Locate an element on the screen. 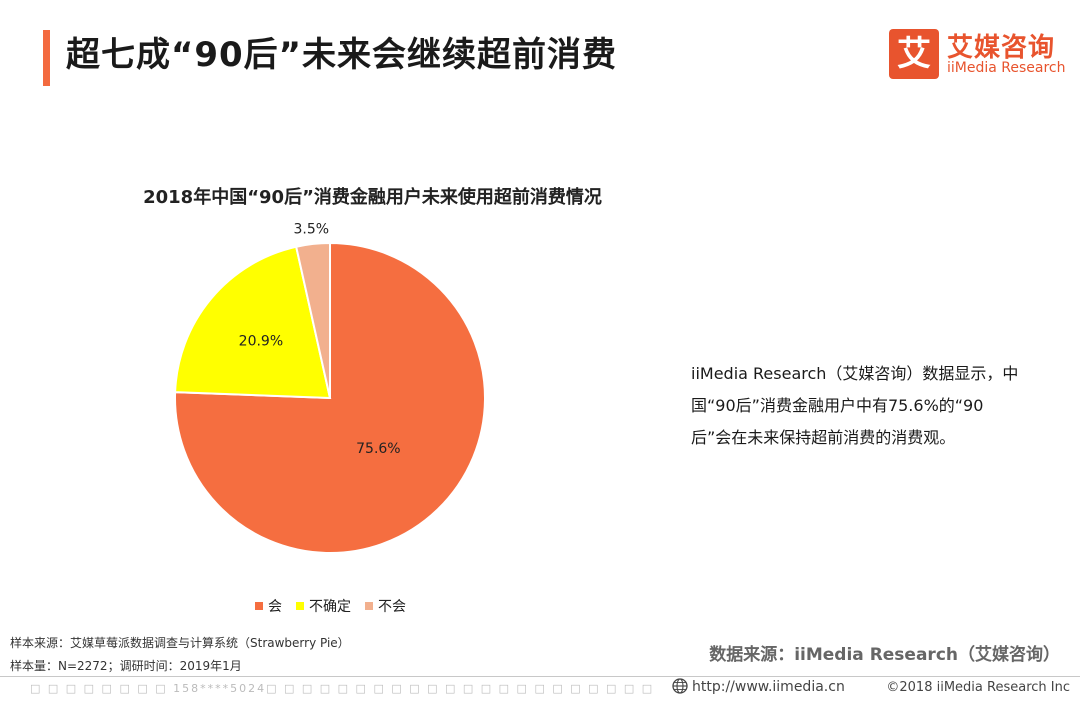 The height and width of the screenshot is (702, 1080). page-title: 超七成“90后”未来会继续超前消费 is located at coordinates (342, 55).